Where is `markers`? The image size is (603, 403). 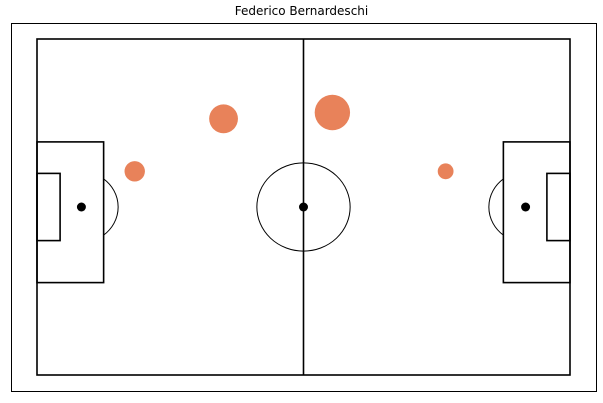
markers is located at coordinates (289, 138).